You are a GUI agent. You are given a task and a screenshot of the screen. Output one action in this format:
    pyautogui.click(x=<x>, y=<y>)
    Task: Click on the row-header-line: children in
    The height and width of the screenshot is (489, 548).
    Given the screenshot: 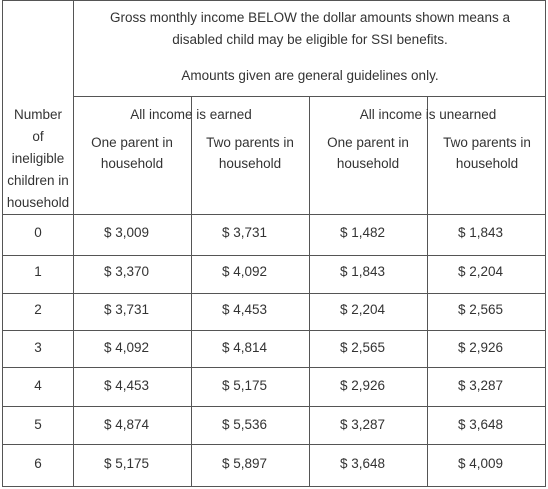 What is the action you would take?
    pyautogui.click(x=38, y=180)
    